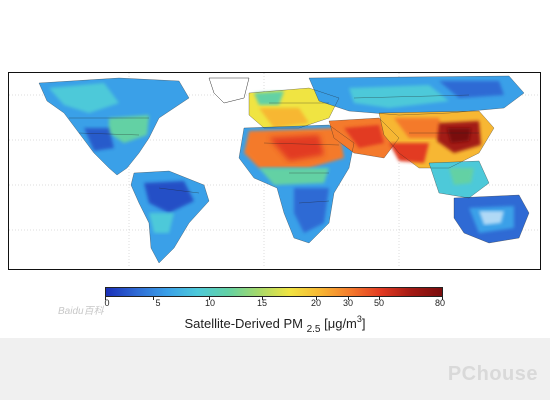  What do you see at coordinates (313, 329) in the screenshot?
I see `colorbar-title-sub: 2.5` at bounding box center [313, 329].